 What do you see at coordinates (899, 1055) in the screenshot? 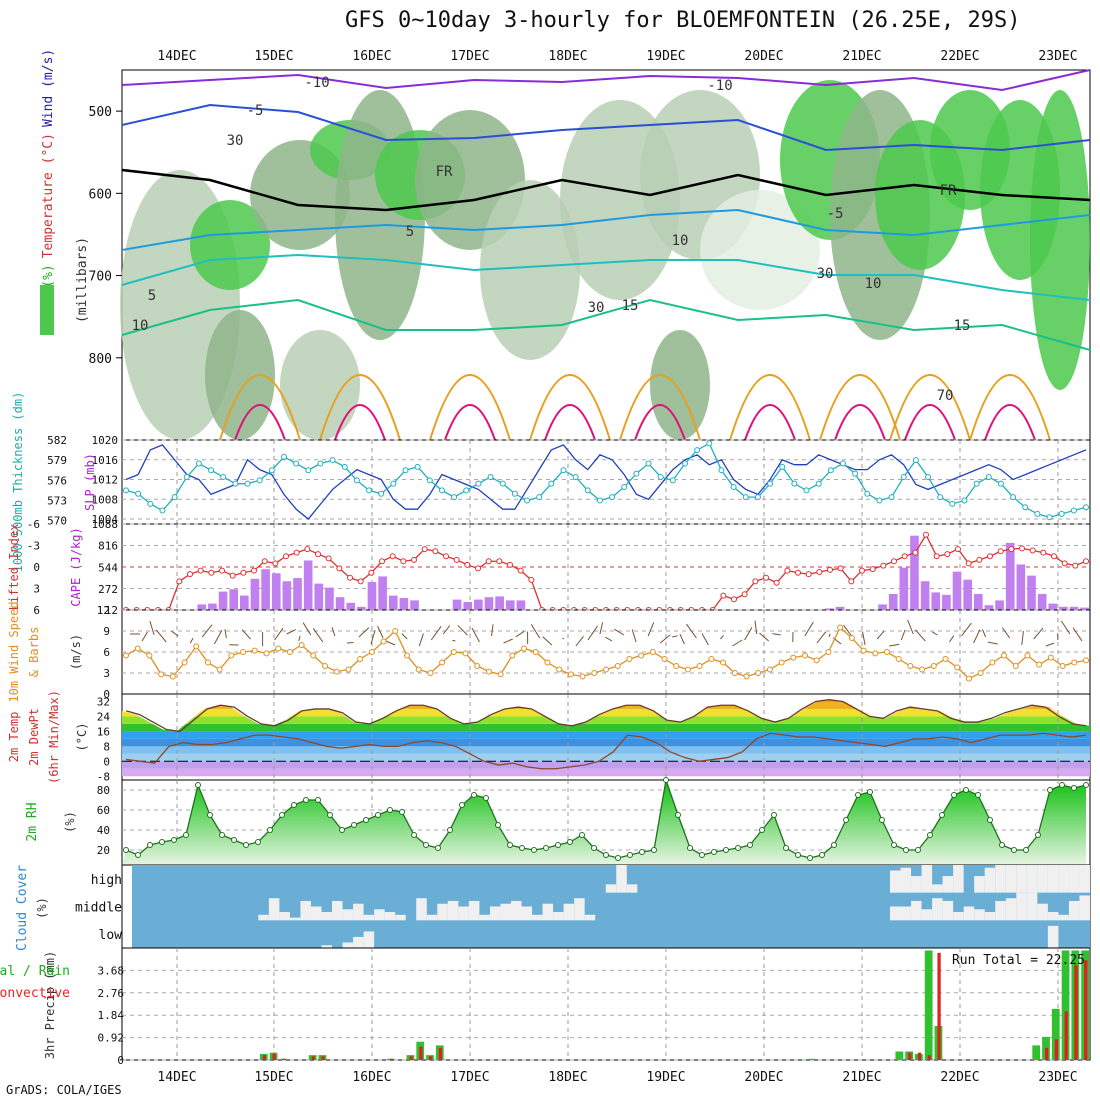
I see `precip-total-bar` at bounding box center [899, 1055].